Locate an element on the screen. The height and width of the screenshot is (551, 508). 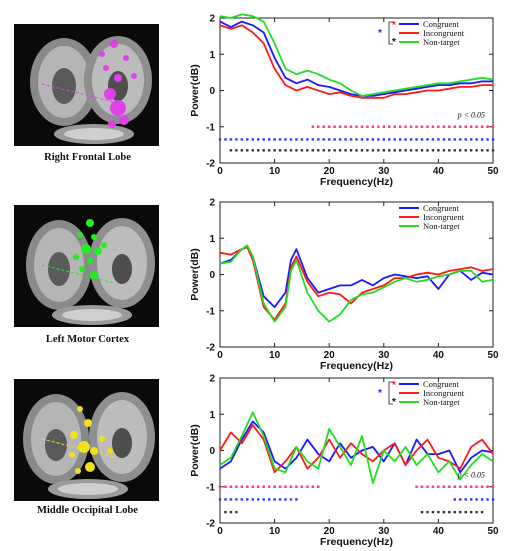
series-line-incongruent is located at coordinates (356, 61).